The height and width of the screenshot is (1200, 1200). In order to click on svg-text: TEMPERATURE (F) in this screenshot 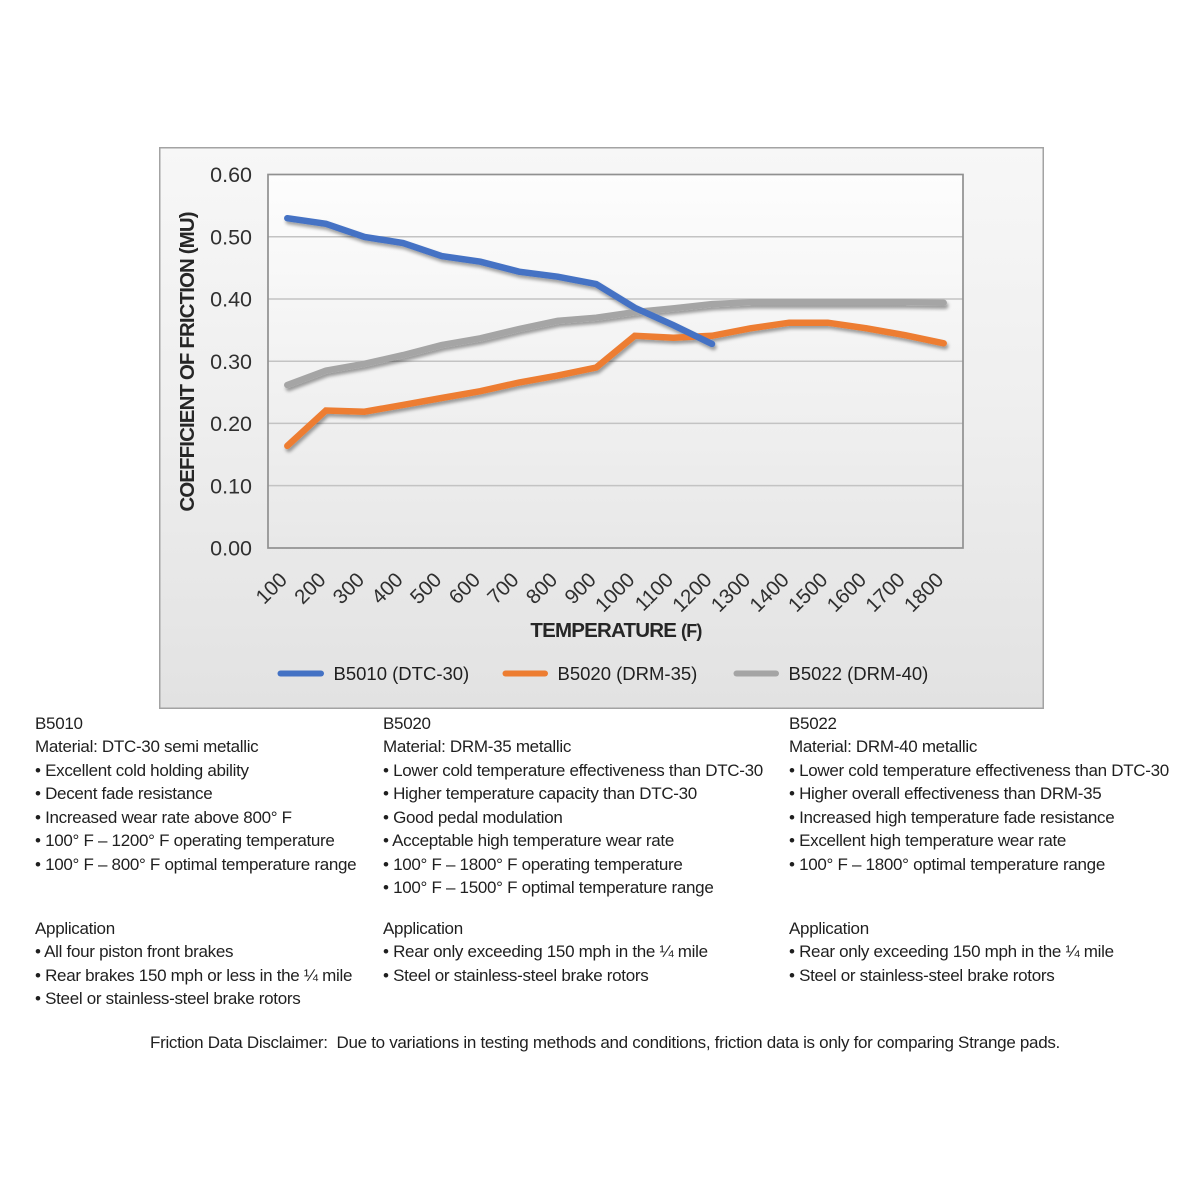, I will do `click(616, 630)`.